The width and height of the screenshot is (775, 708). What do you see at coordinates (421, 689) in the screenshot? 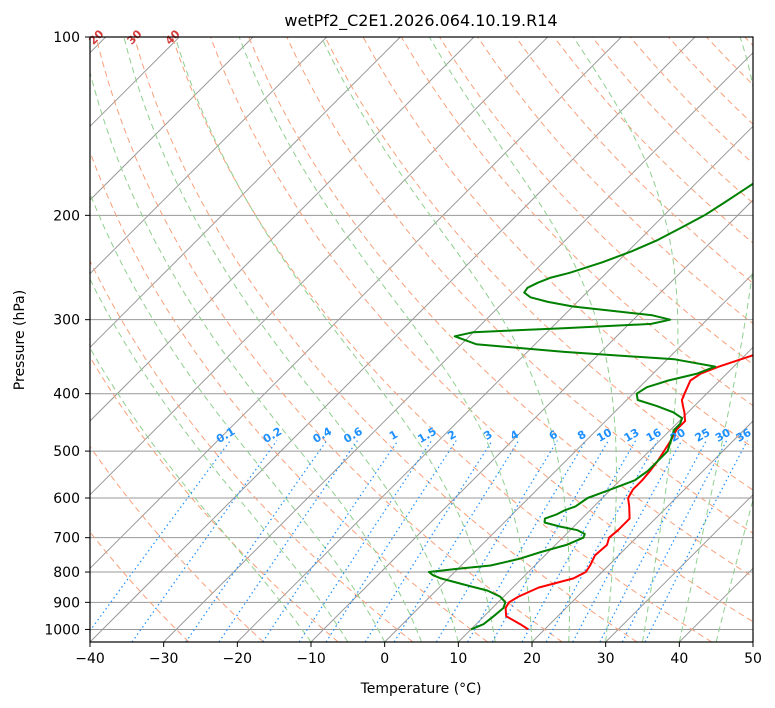
I see `x-axis-title: Temperature (°C)` at bounding box center [421, 689].